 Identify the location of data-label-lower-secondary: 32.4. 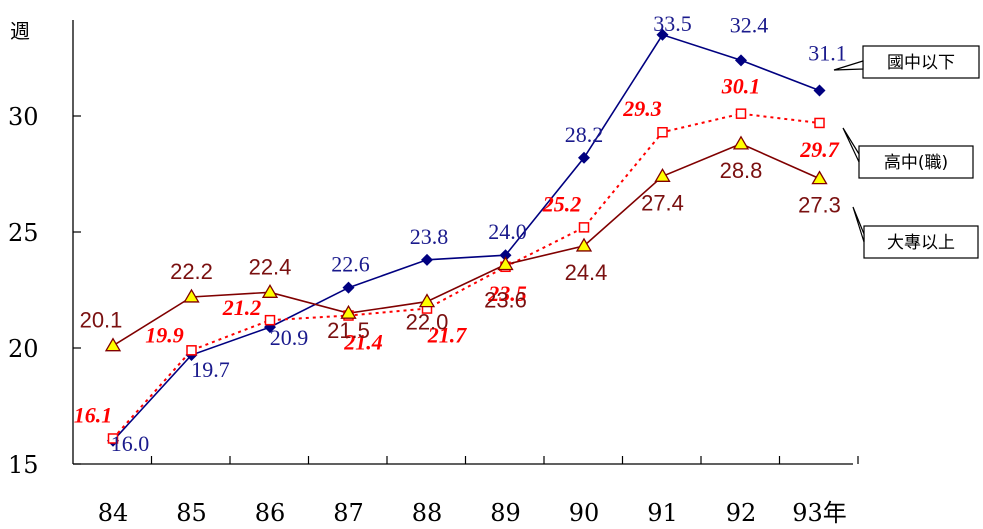
(749, 24).